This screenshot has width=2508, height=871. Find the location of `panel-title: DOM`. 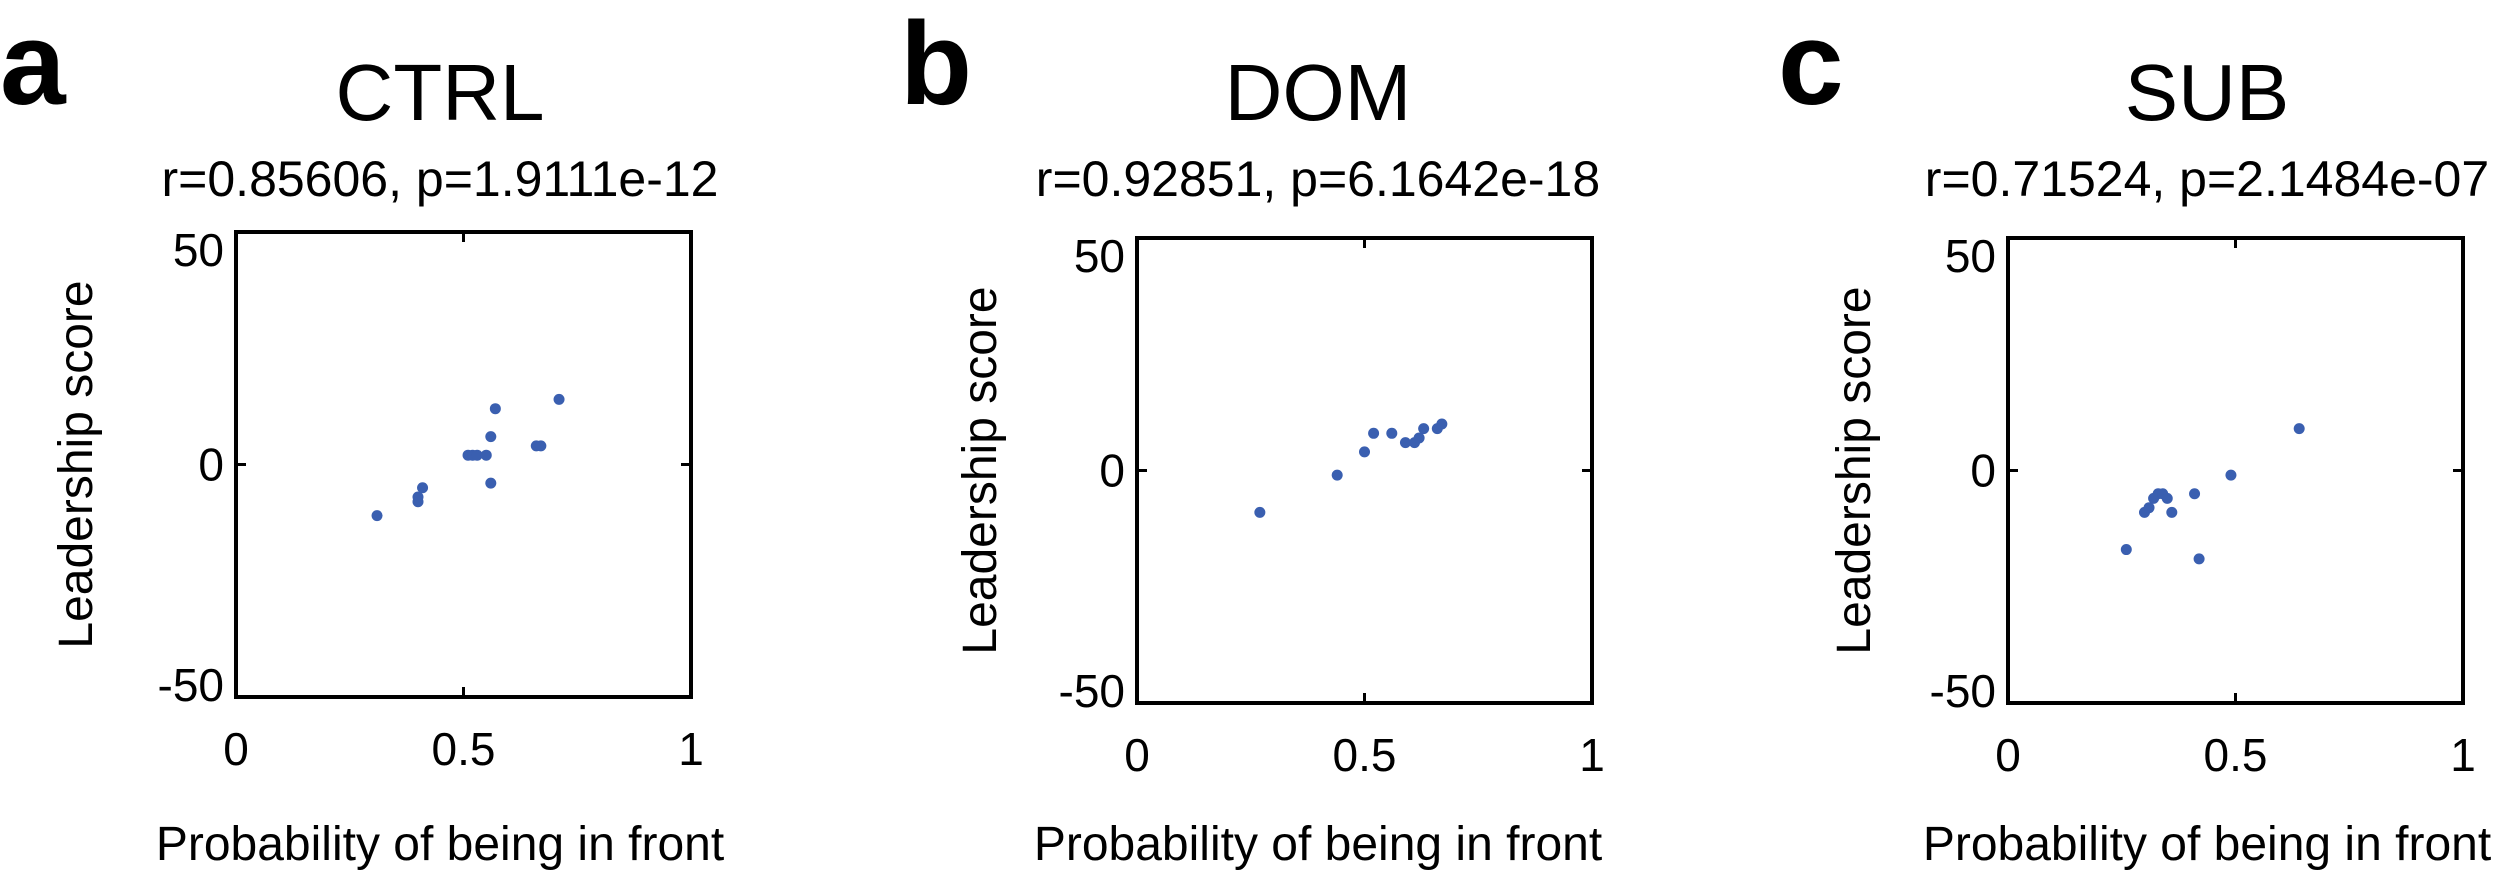

panel-title: DOM is located at coordinates (1318, 92).